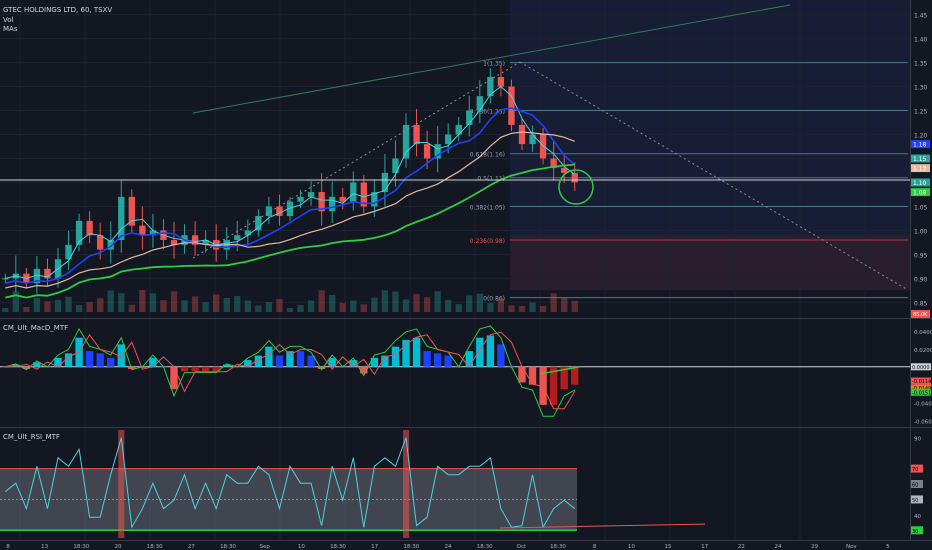 Image resolution: width=932 pixels, height=550 pixels. Describe the element at coordinates (920, 169) in the screenshot. I see `price-marker-label: 1.13` at that location.